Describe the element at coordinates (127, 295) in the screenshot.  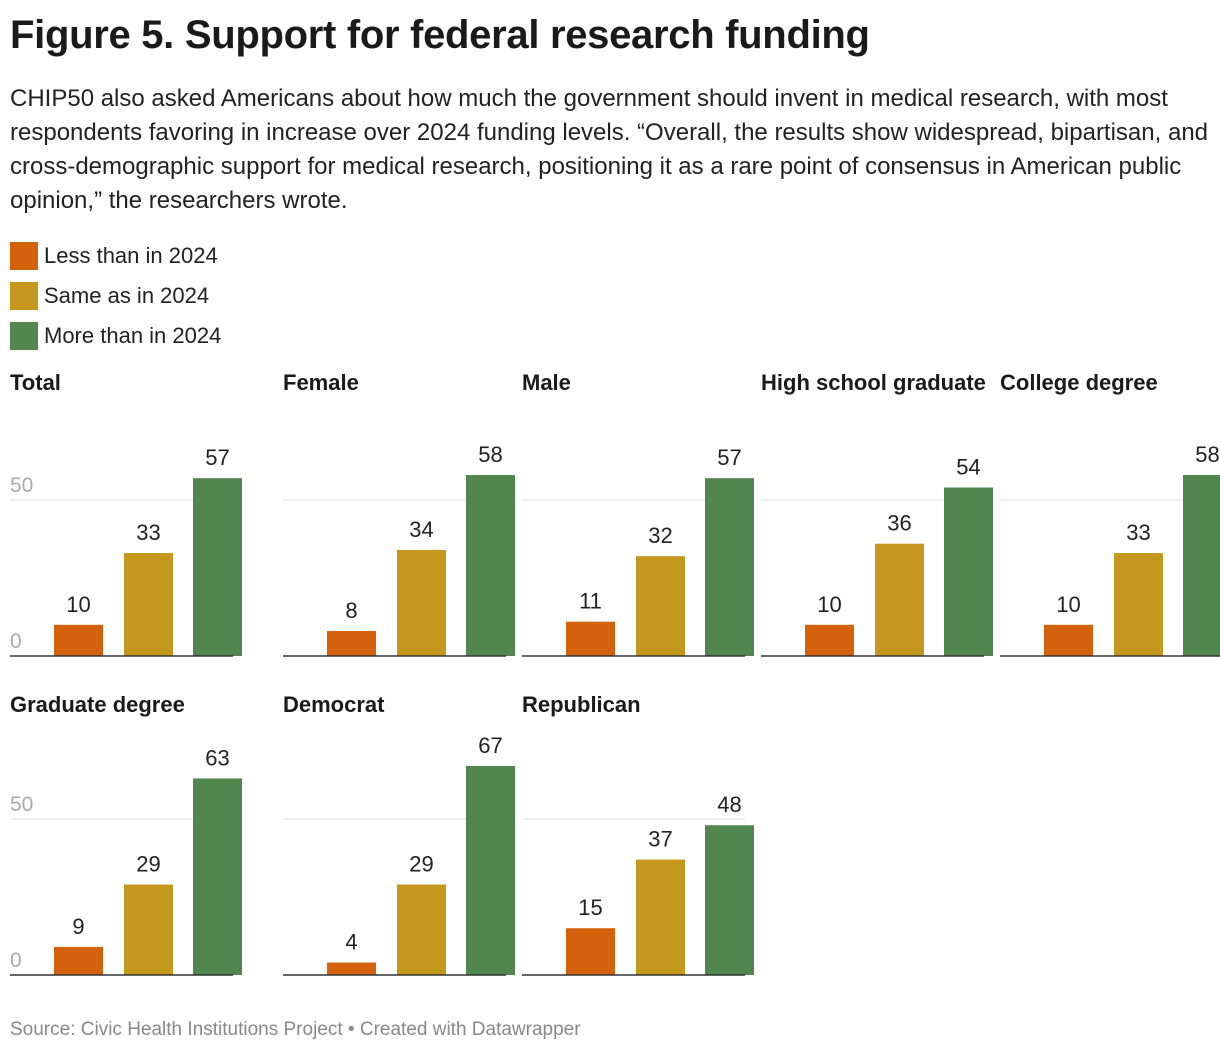
I see `legend-label-same: Same as in 2024` at that location.